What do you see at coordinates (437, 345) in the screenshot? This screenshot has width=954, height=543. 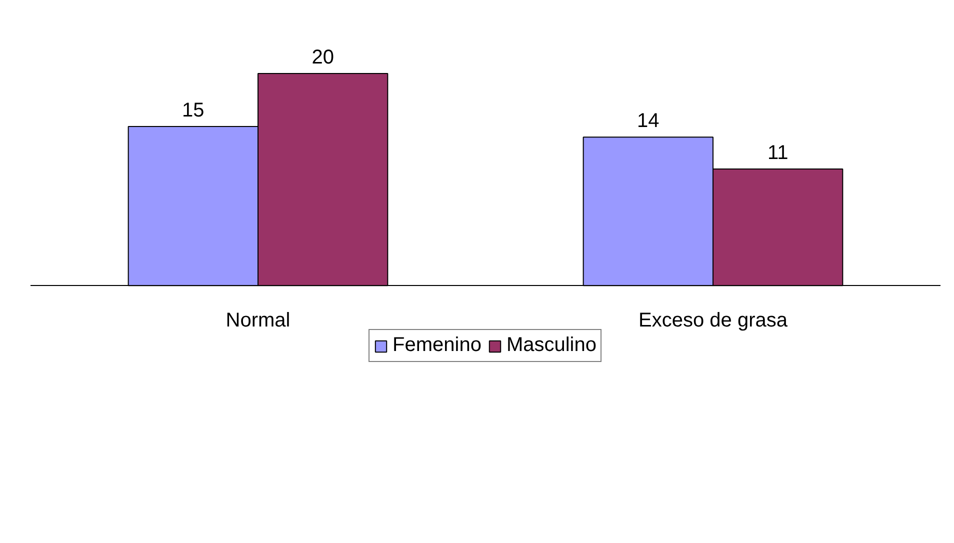 I see `legend-label: Femenino` at bounding box center [437, 345].